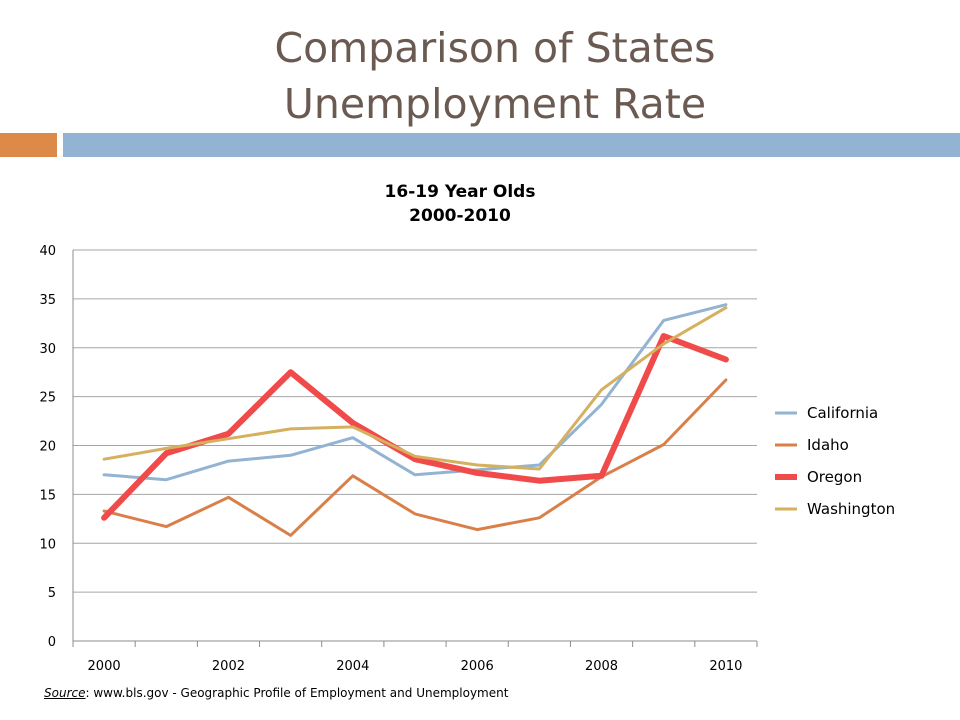  Describe the element at coordinates (460, 204) in the screenshot. I see `chart-title: 16-19 Year Olds 2000-2010` at that location.